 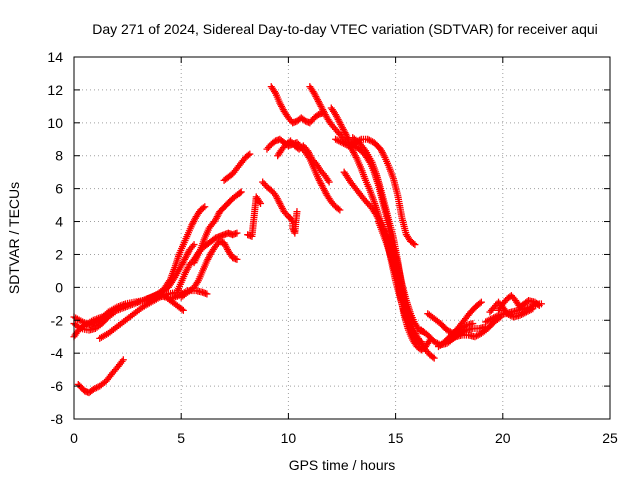 What do you see at coordinates (59, 222) in the screenshot?
I see `y-tick-label: 4` at bounding box center [59, 222].